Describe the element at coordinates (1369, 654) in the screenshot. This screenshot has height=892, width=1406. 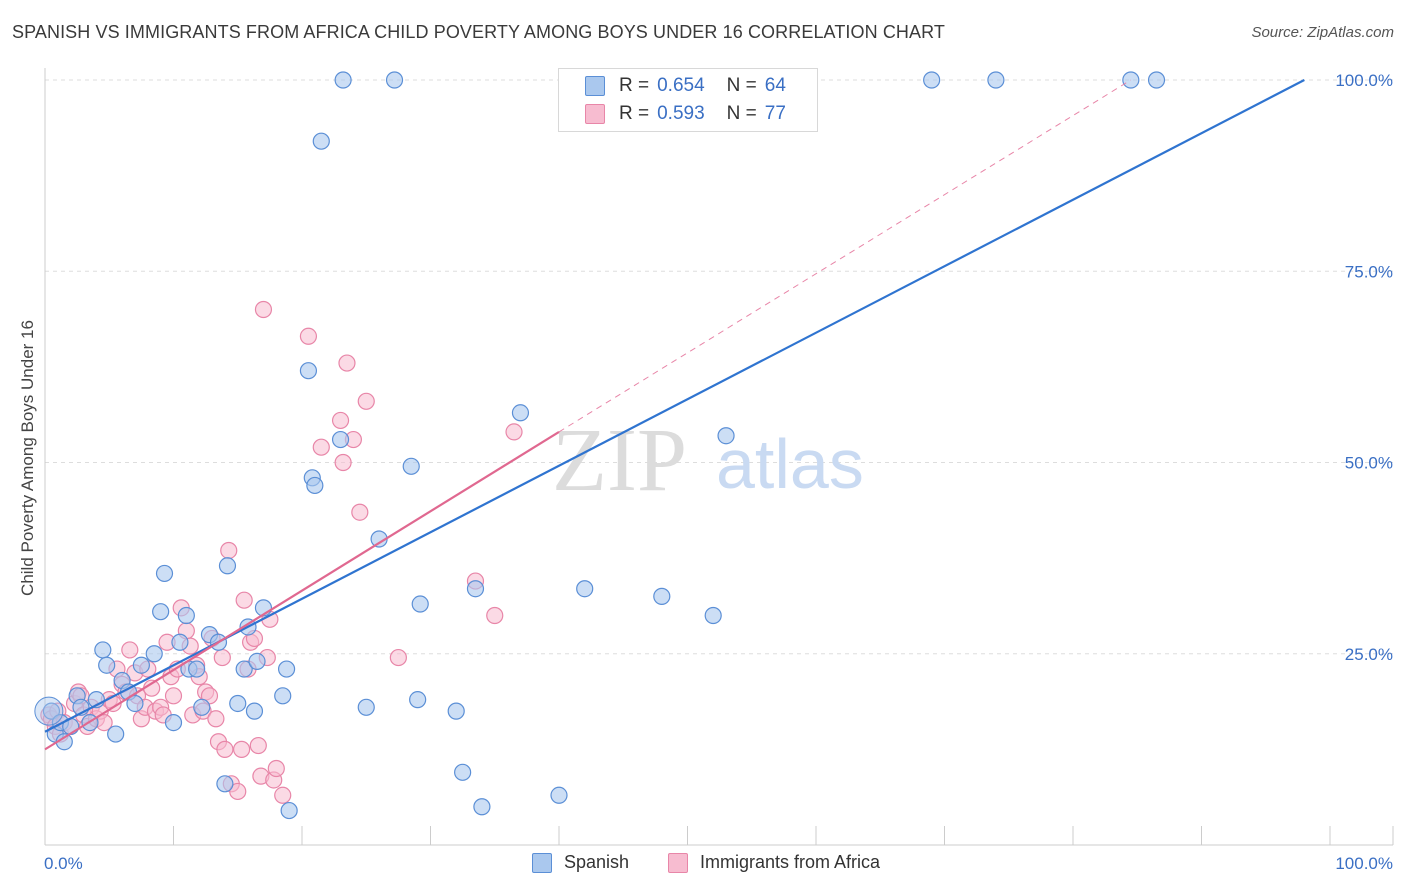
I see `y-tick-label: 25.0%` at that location.